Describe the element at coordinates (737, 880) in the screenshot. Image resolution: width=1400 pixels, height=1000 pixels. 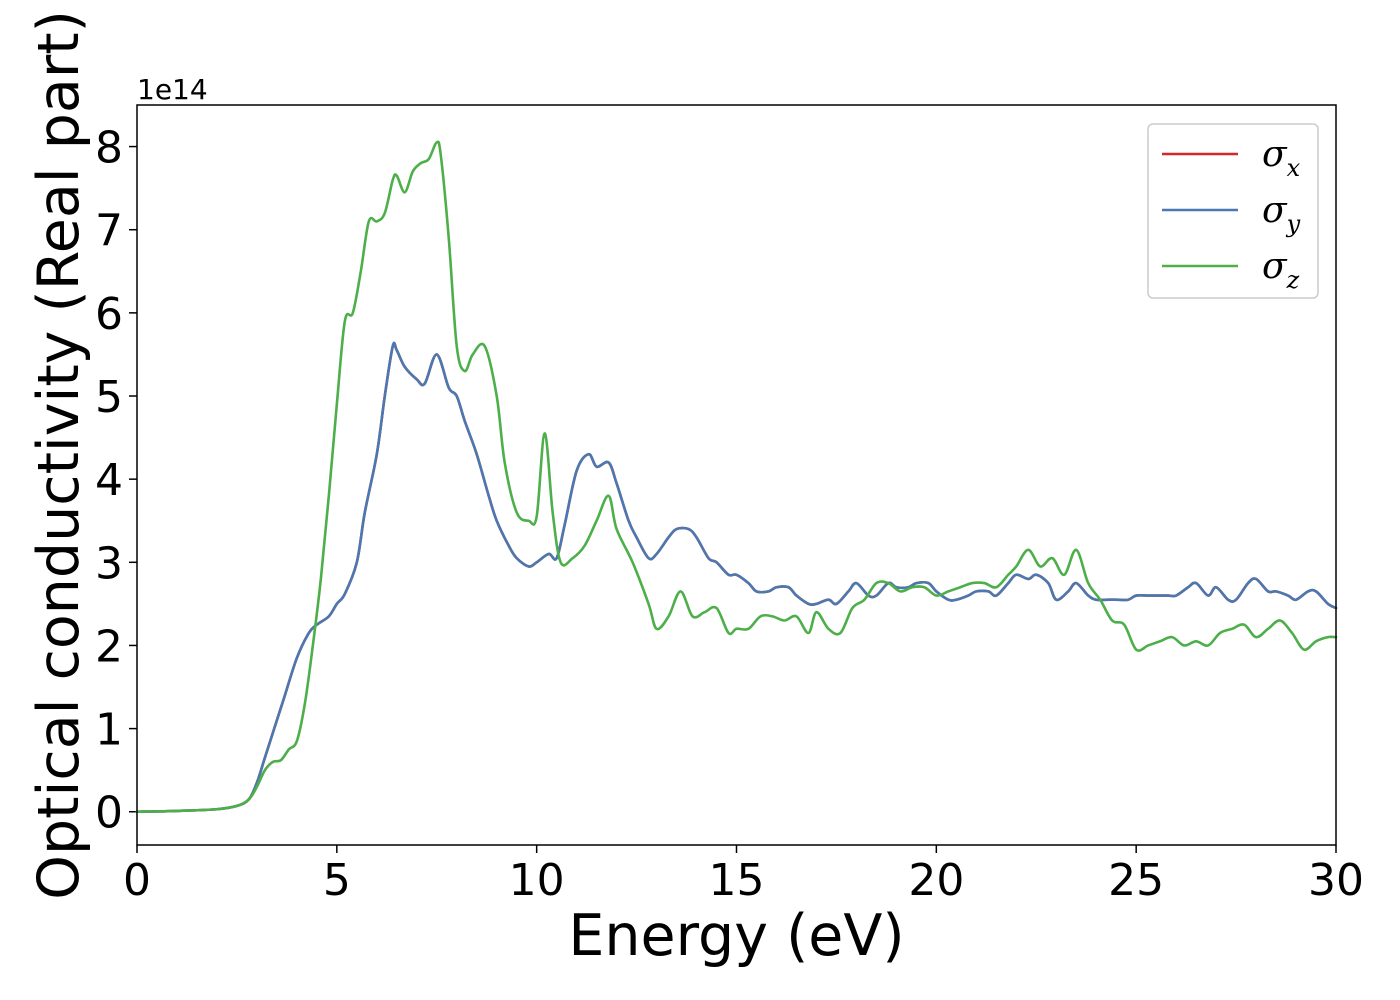
I see `x-tick-label: 15` at that location.